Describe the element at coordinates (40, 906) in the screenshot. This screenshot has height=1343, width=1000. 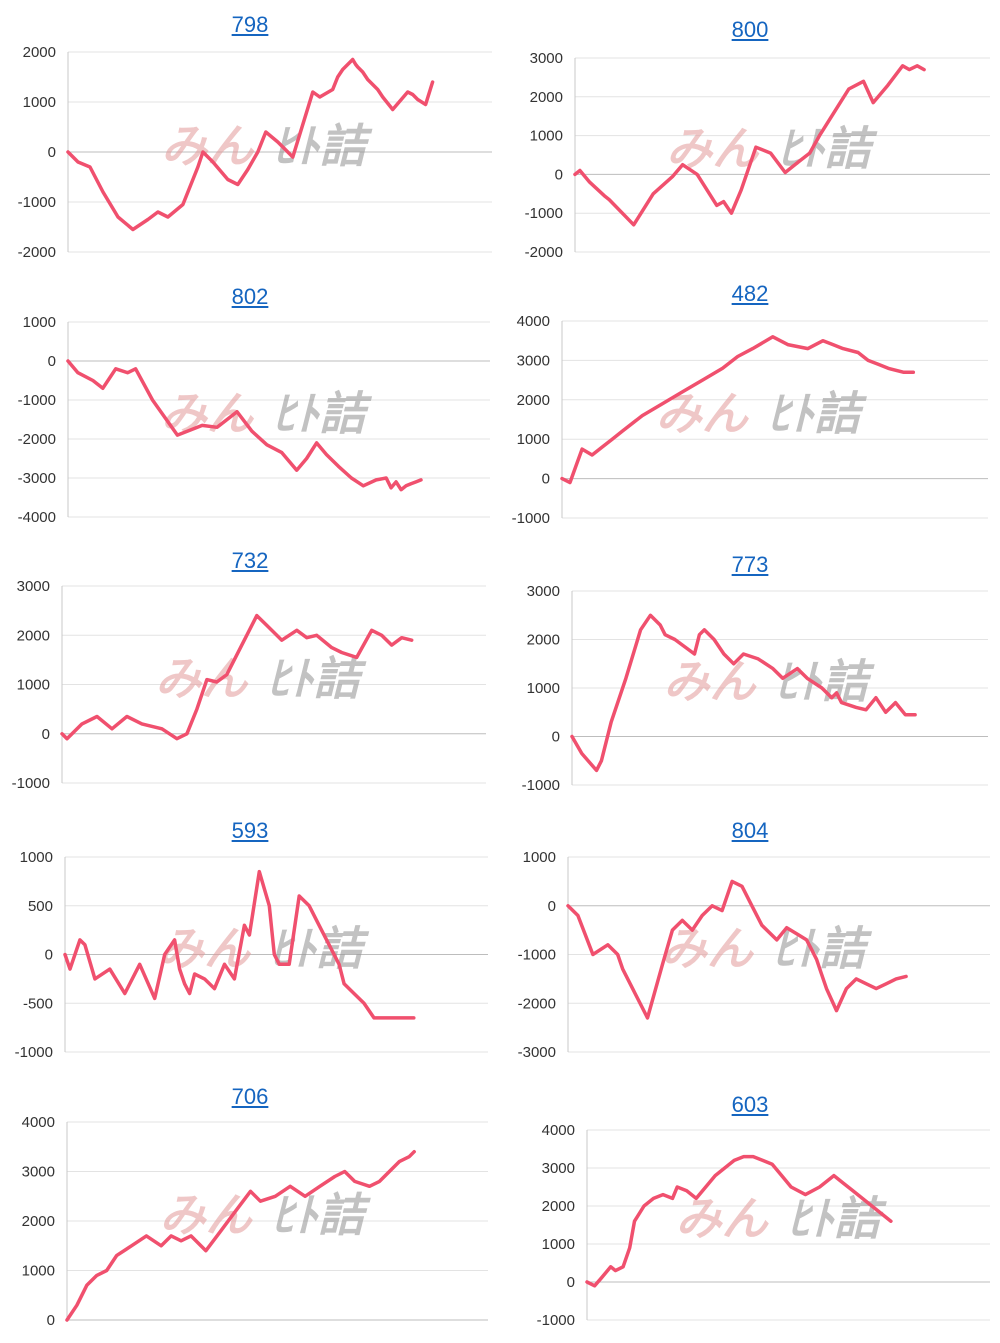
I see `y-tick-label: 500` at that location.